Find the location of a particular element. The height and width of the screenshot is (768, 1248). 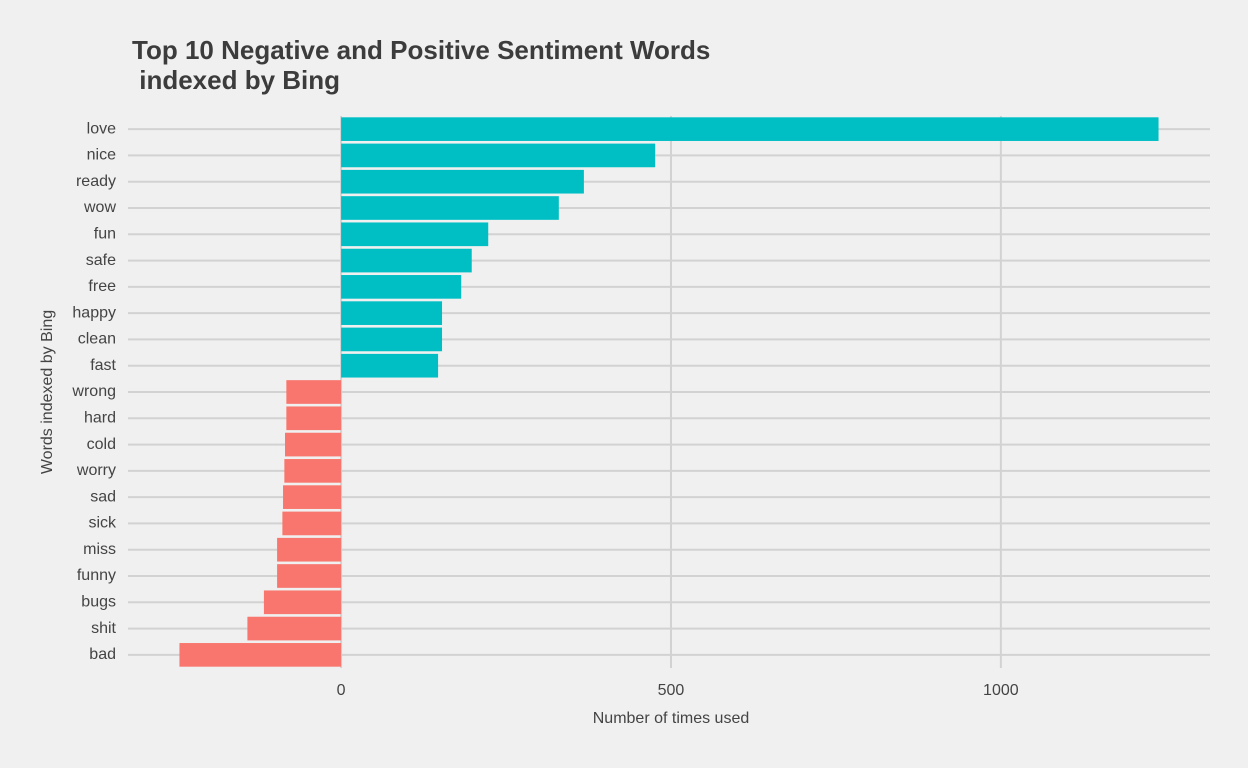

y-tick-label: ready is located at coordinates (96, 181).